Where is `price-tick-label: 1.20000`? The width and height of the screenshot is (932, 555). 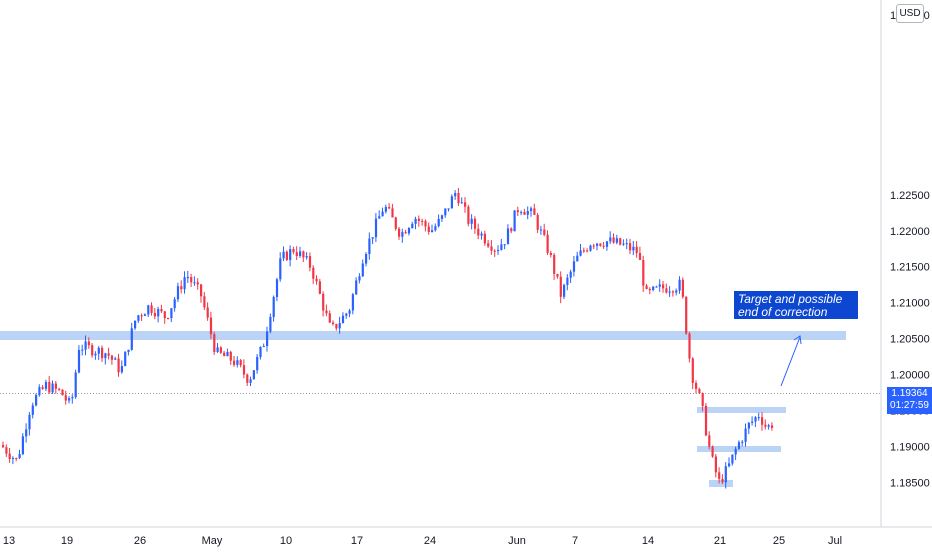 price-tick-label: 1.20000 is located at coordinates (910, 376).